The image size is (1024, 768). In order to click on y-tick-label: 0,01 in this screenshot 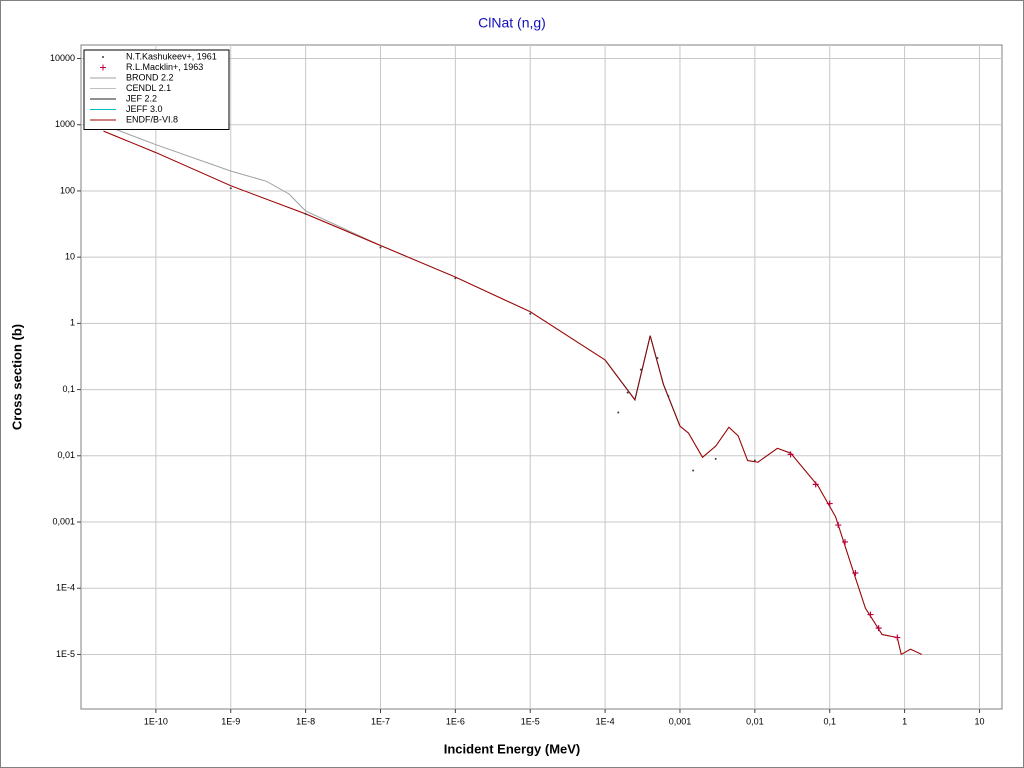, I will do `click(66, 455)`.